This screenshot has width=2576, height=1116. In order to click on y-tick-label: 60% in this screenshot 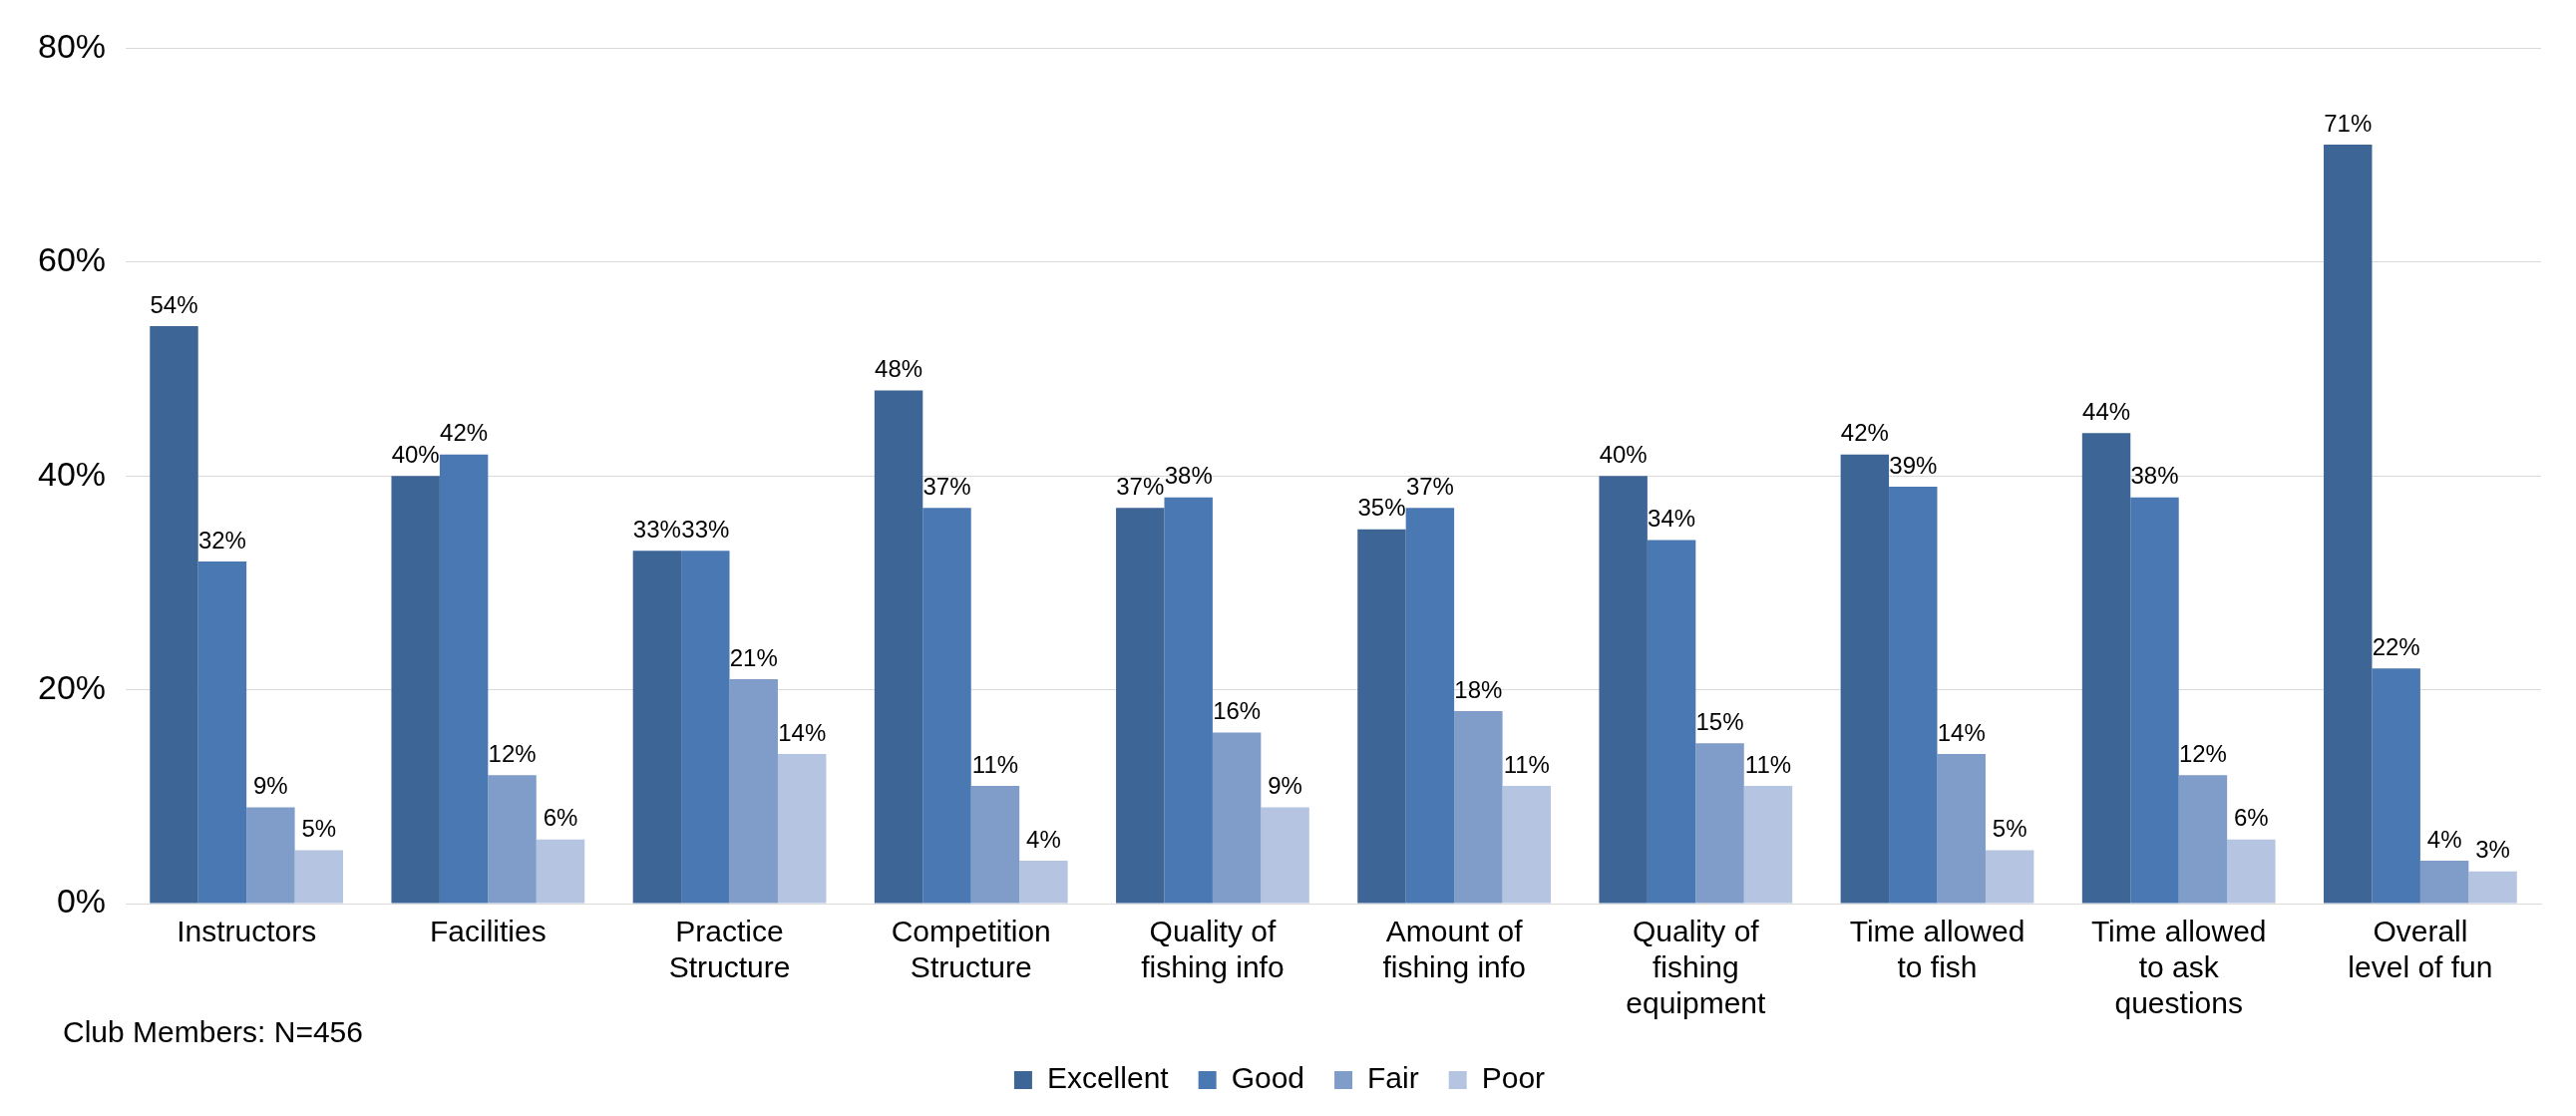, I will do `click(72, 259)`.